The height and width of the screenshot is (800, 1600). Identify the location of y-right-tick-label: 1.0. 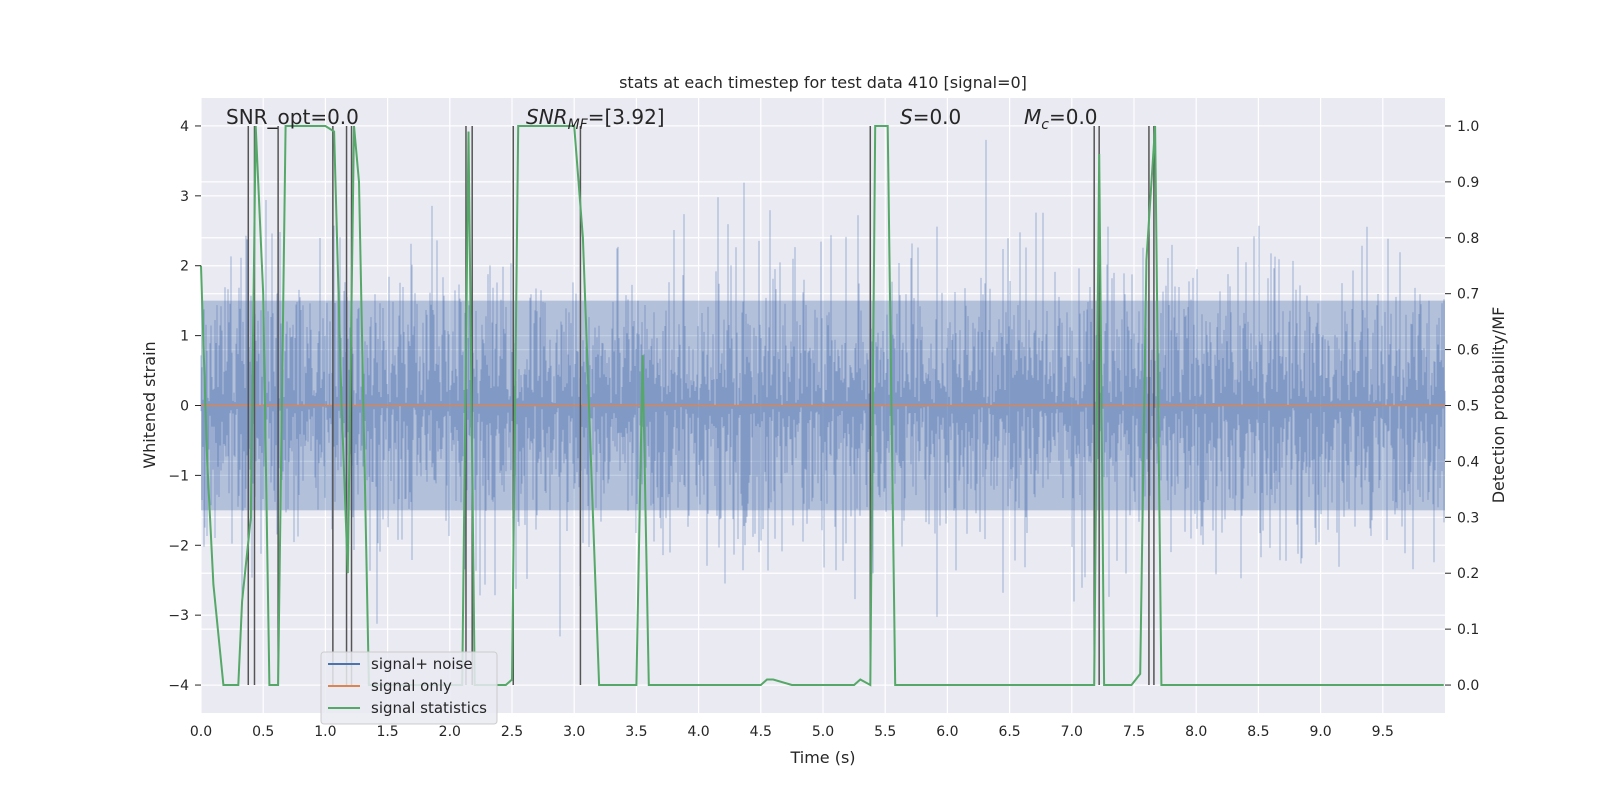
(1468, 127).